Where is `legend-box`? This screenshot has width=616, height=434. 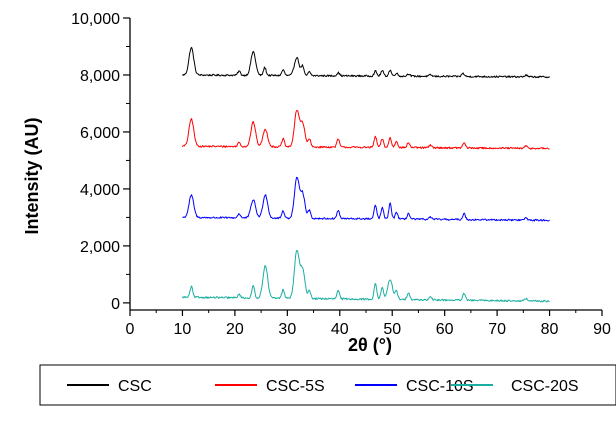 legend-box is located at coordinates (327, 385).